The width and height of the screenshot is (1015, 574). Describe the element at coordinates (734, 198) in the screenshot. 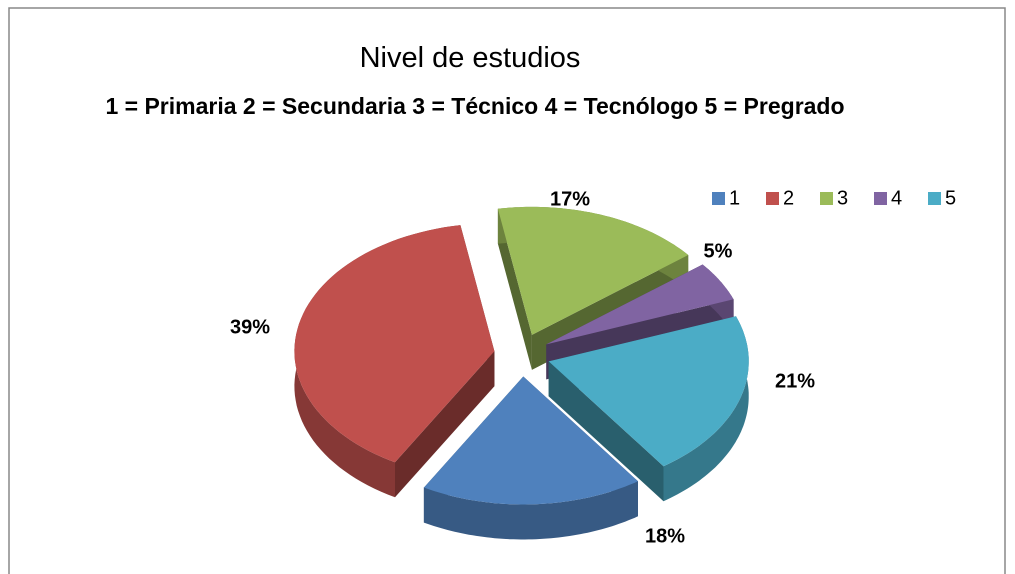

I see `legend-label: 1` at that location.